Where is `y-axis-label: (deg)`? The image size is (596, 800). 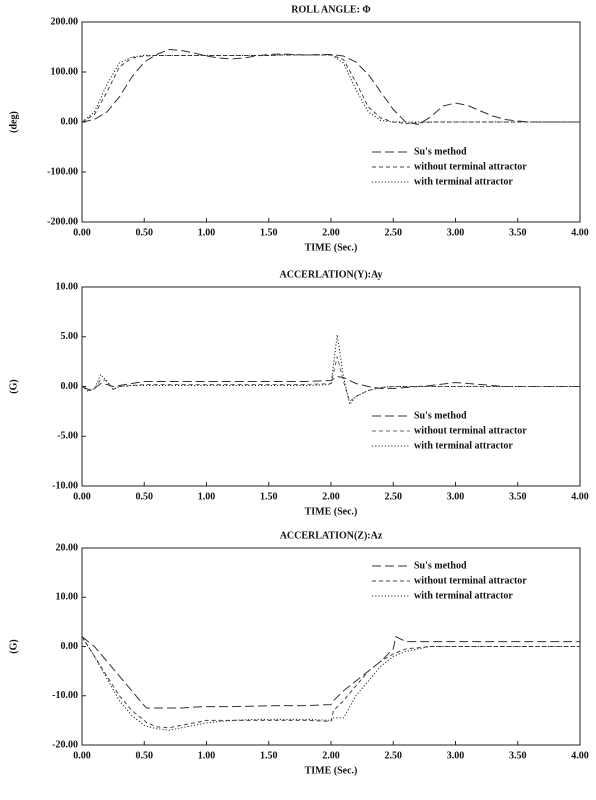
y-axis-label: (deg) is located at coordinates (13, 122).